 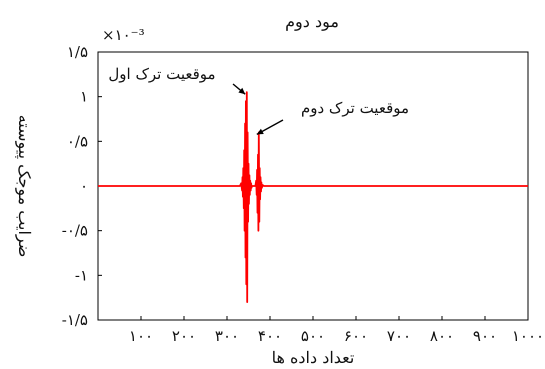 I want to click on x-tick-label: ۷۰۰, so click(x=399, y=336).